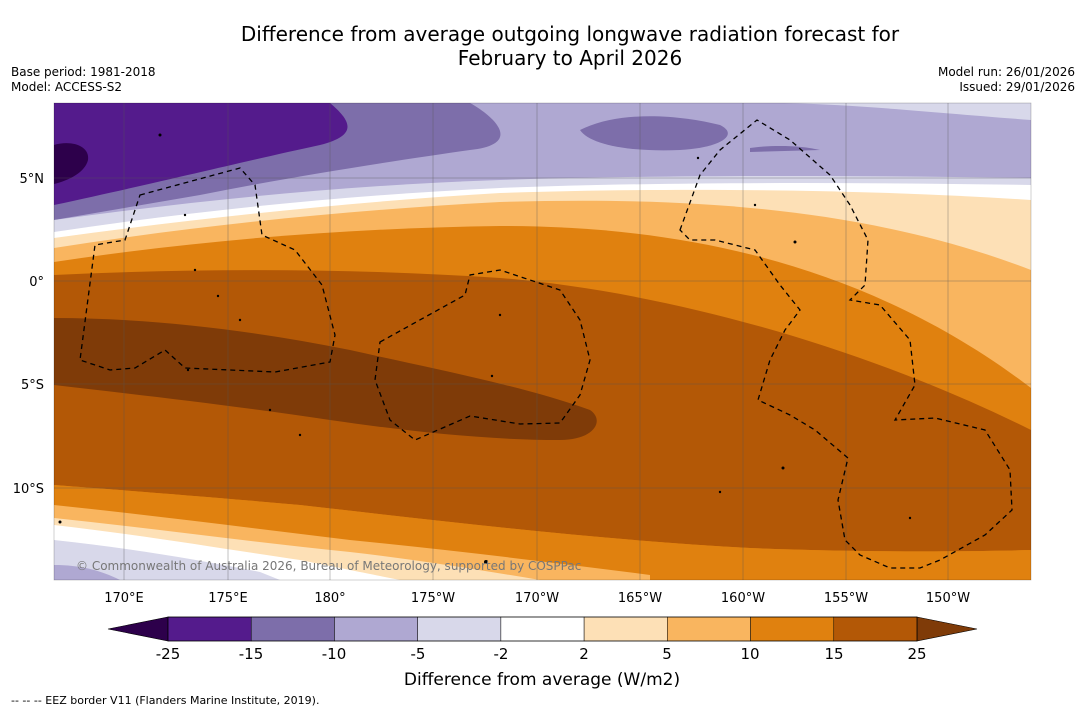 The image size is (1085, 713). Describe the element at coordinates (1017, 87) in the screenshot. I see `issued-date: Issued: 29/01/2026` at that location.